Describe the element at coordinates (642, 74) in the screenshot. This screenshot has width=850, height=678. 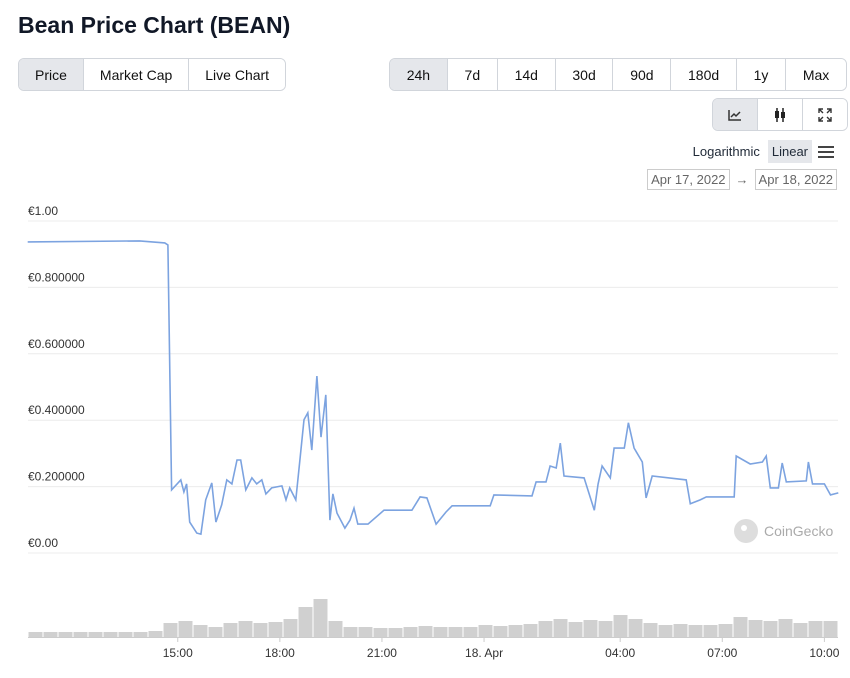
I see `range-button: 90d` at that location.